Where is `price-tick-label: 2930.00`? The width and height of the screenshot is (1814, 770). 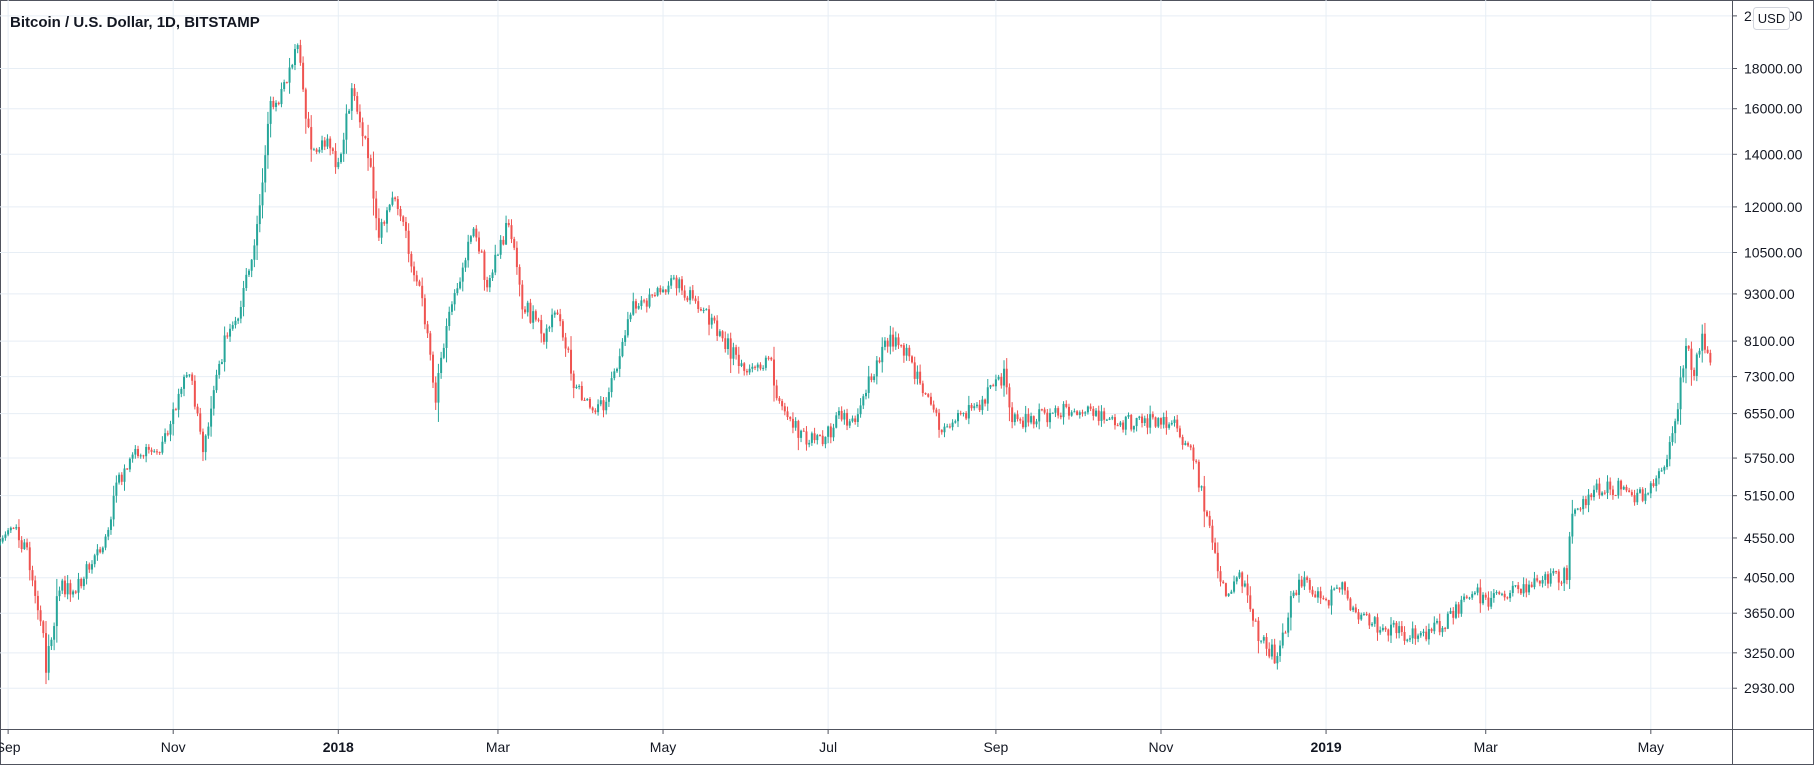 price-tick-label: 2930.00 is located at coordinates (1769, 688).